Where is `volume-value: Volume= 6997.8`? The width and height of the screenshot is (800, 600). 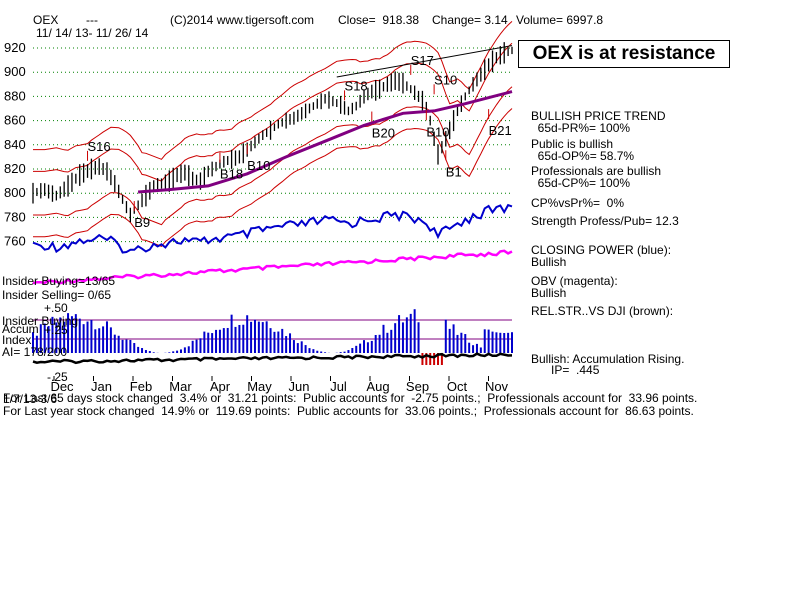
volume-value: Volume= 6997.8 is located at coordinates (560, 20).